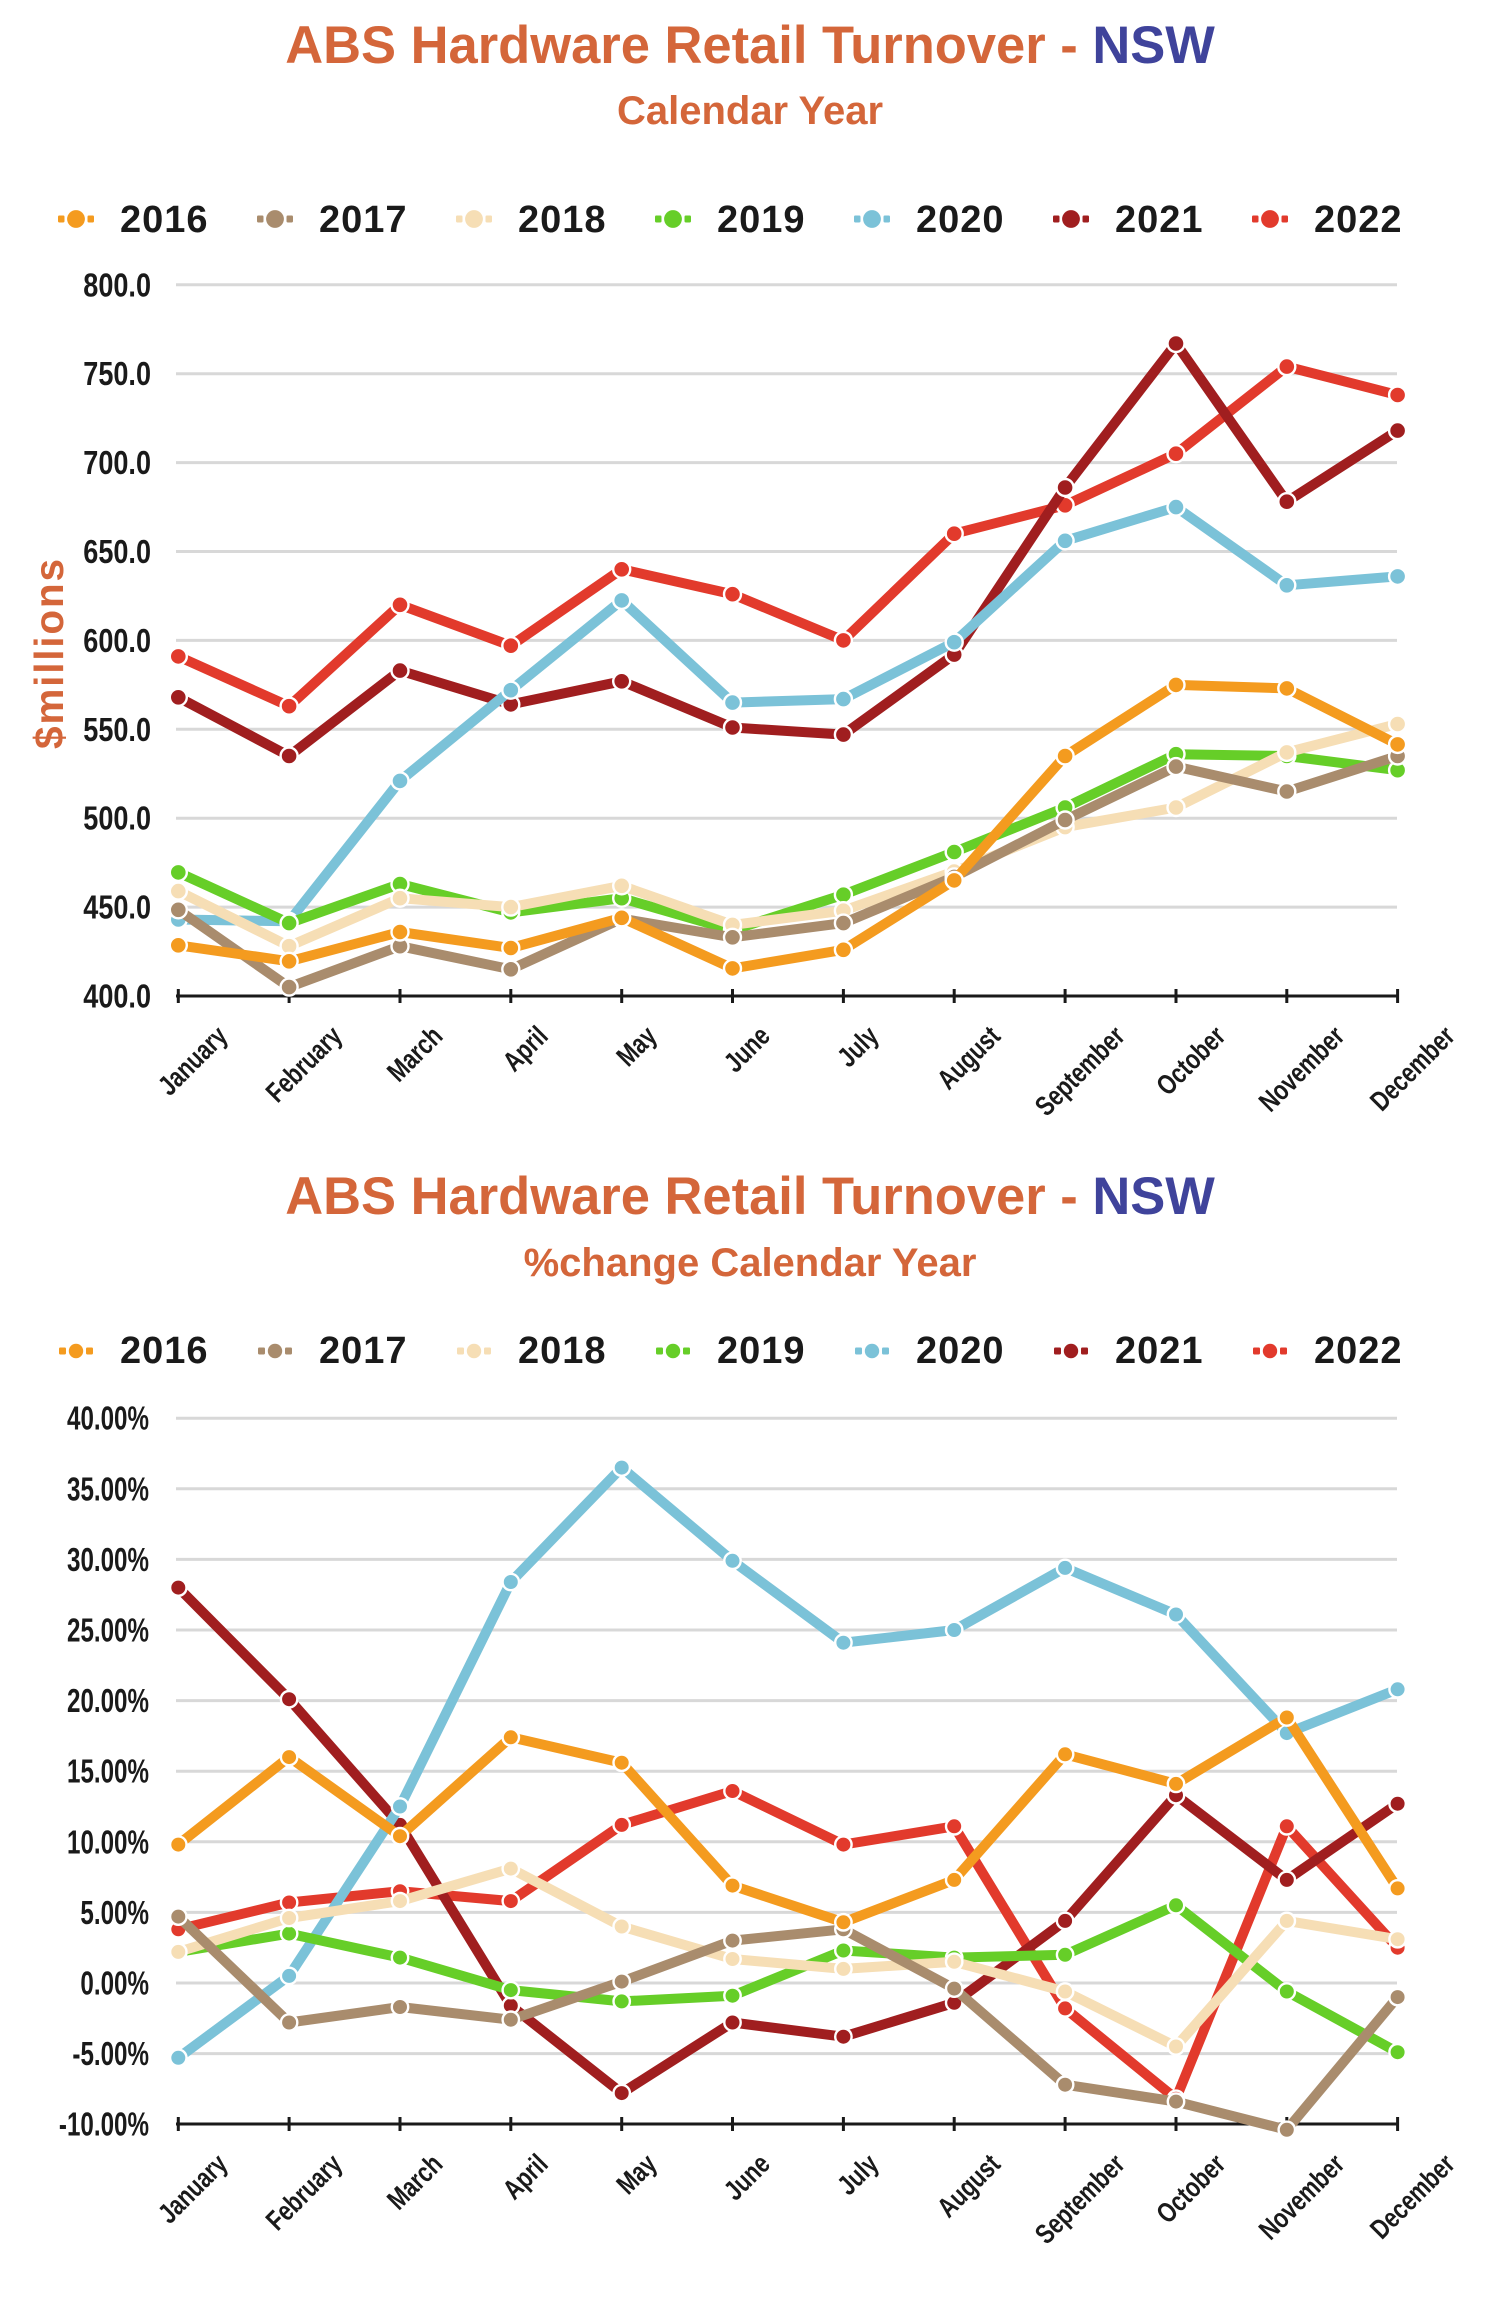 The width and height of the screenshot is (1500, 2300). Describe the element at coordinates (750, 1263) in the screenshot. I see `svg-text: %change Calendar Year` at that location.